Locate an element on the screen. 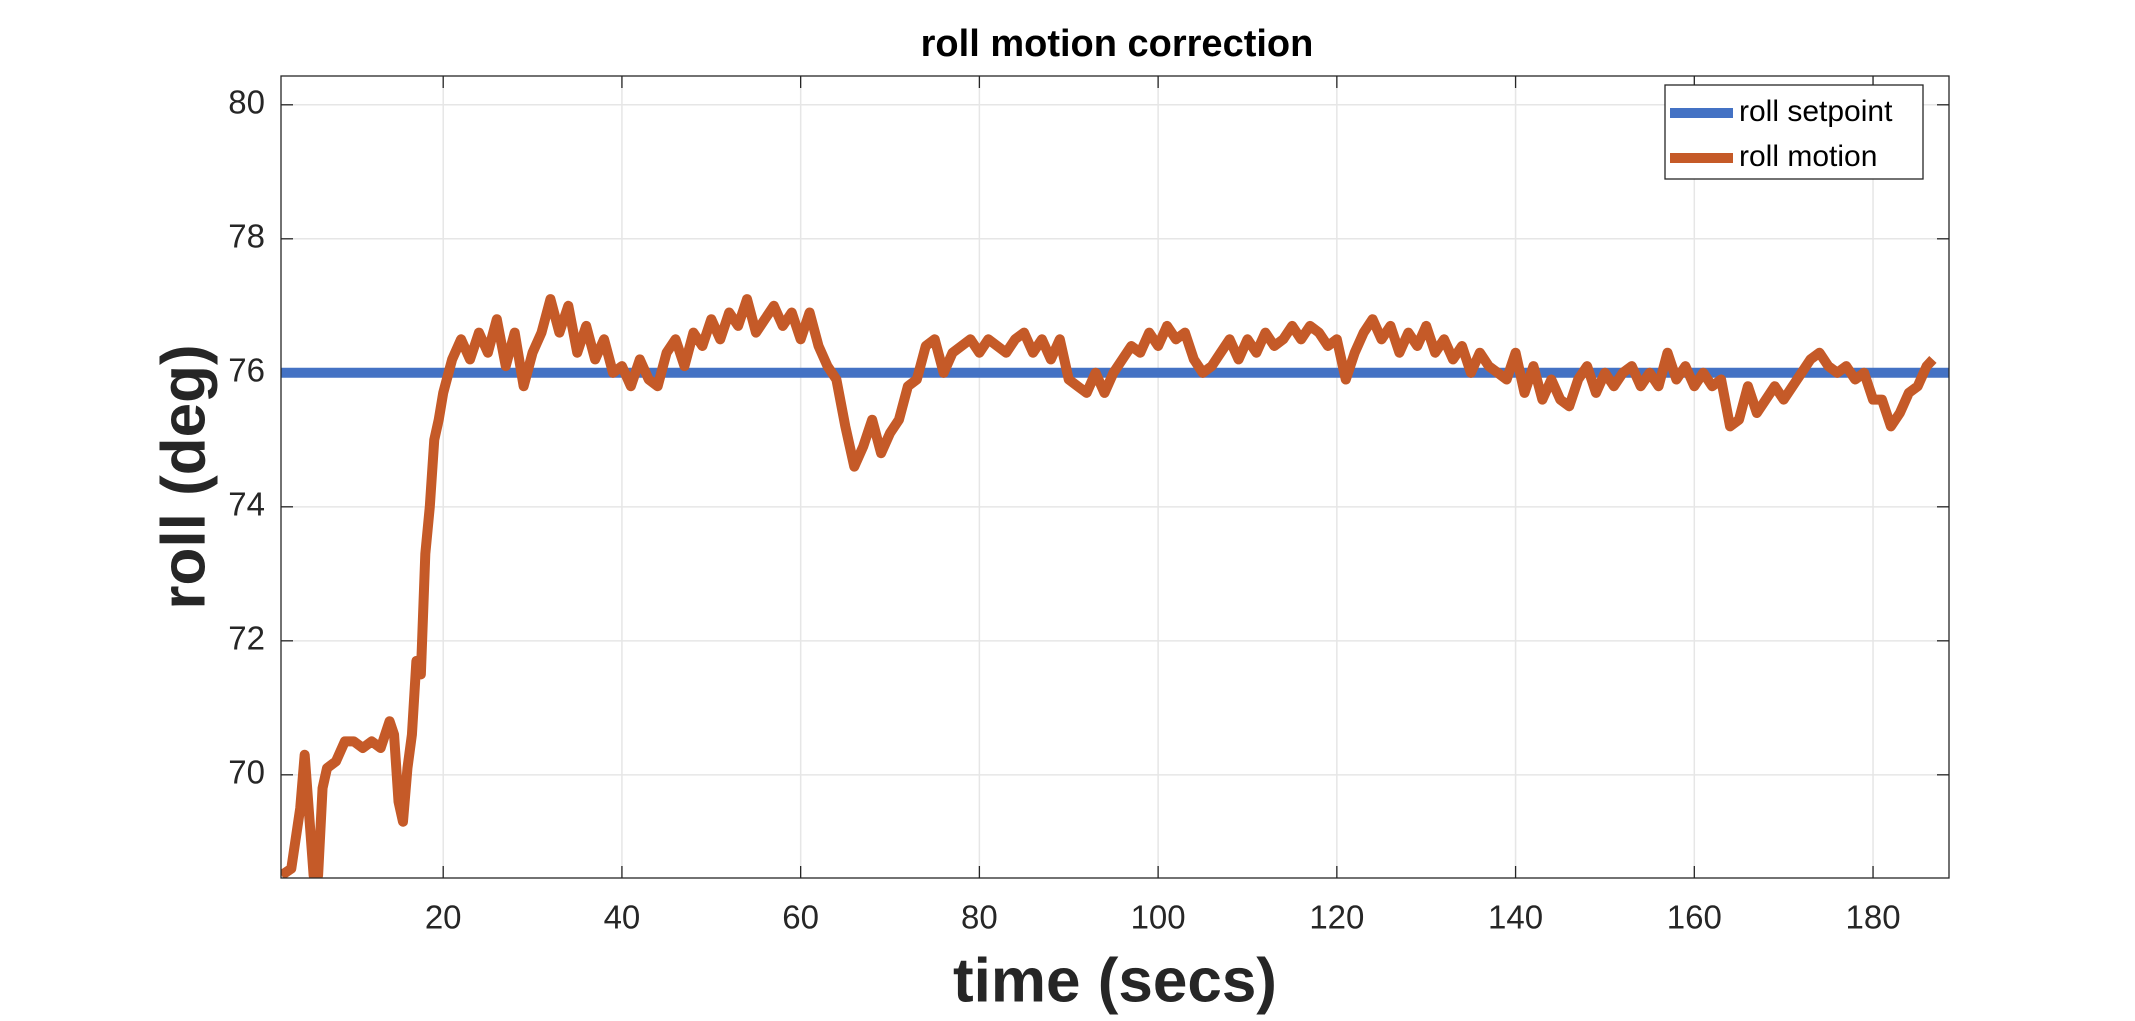  y-tick-label: 70 is located at coordinates (246, 772).